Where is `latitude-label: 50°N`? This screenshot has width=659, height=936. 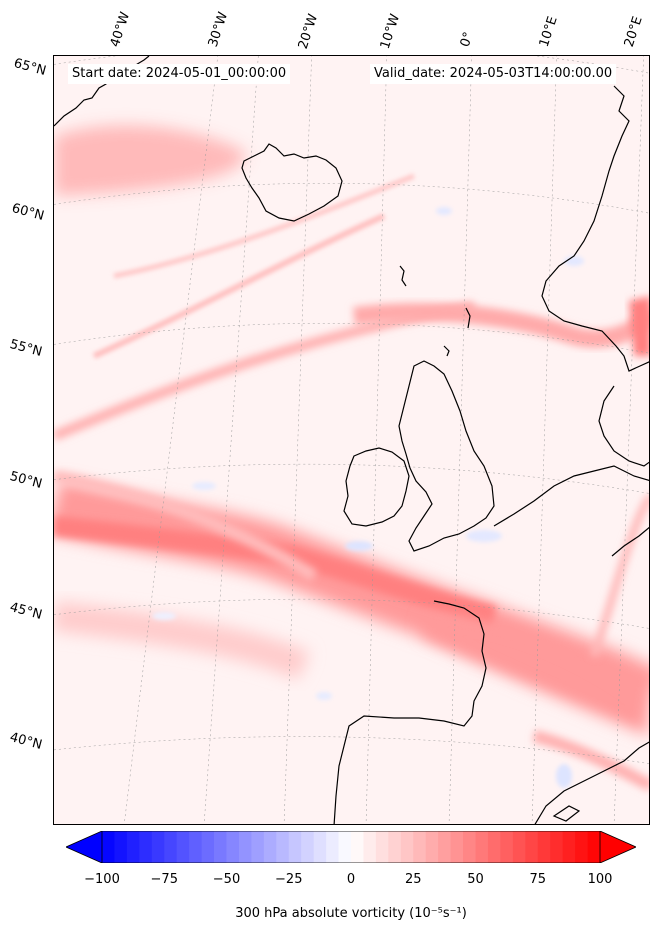
latitude-label: 50°N is located at coordinates (26, 480).